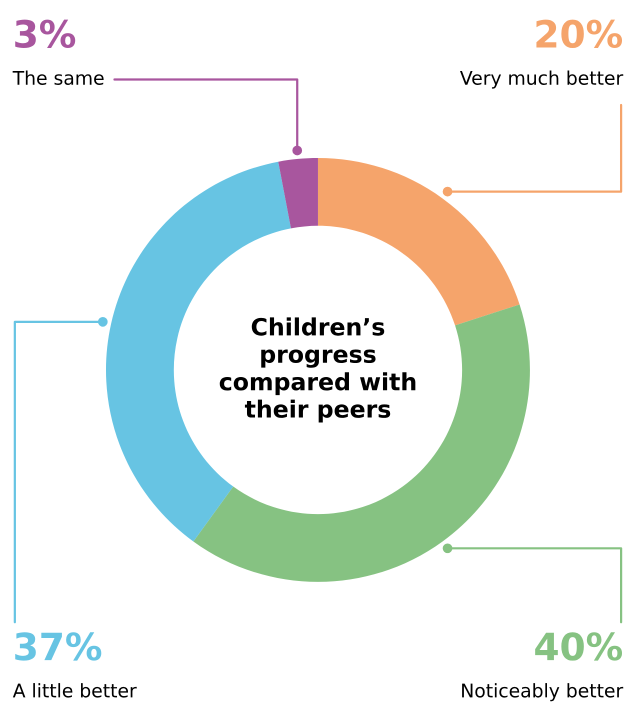  I want to click on slice-label: Noticeably better, so click(543, 692).